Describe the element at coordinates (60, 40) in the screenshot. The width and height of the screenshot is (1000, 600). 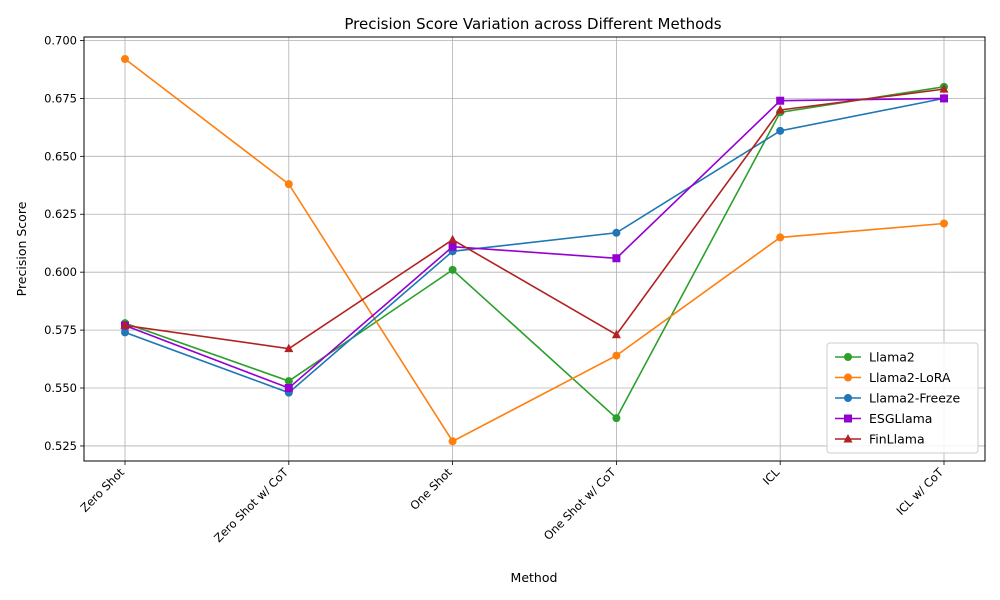
I see `y-tick-label: 0.700` at that location.